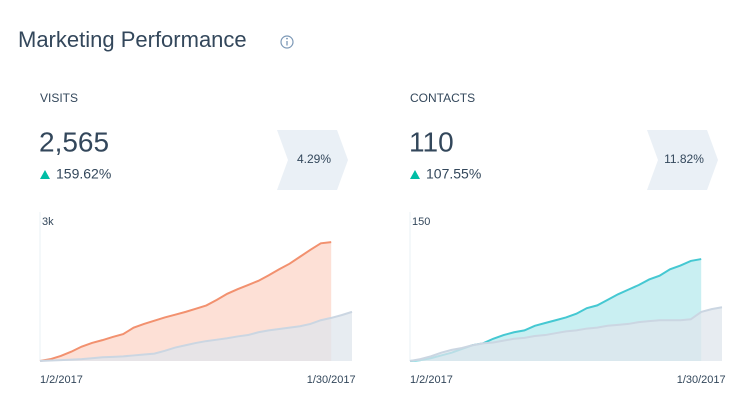 Image resolution: width=749 pixels, height=411 pixels. What do you see at coordinates (48, 222) in the screenshot?
I see `y-tick-label: 3k` at bounding box center [48, 222].